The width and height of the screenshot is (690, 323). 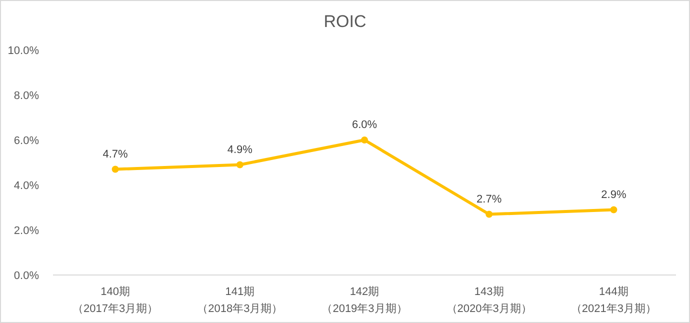 I want to click on data-label: 6.0%, so click(x=365, y=125).